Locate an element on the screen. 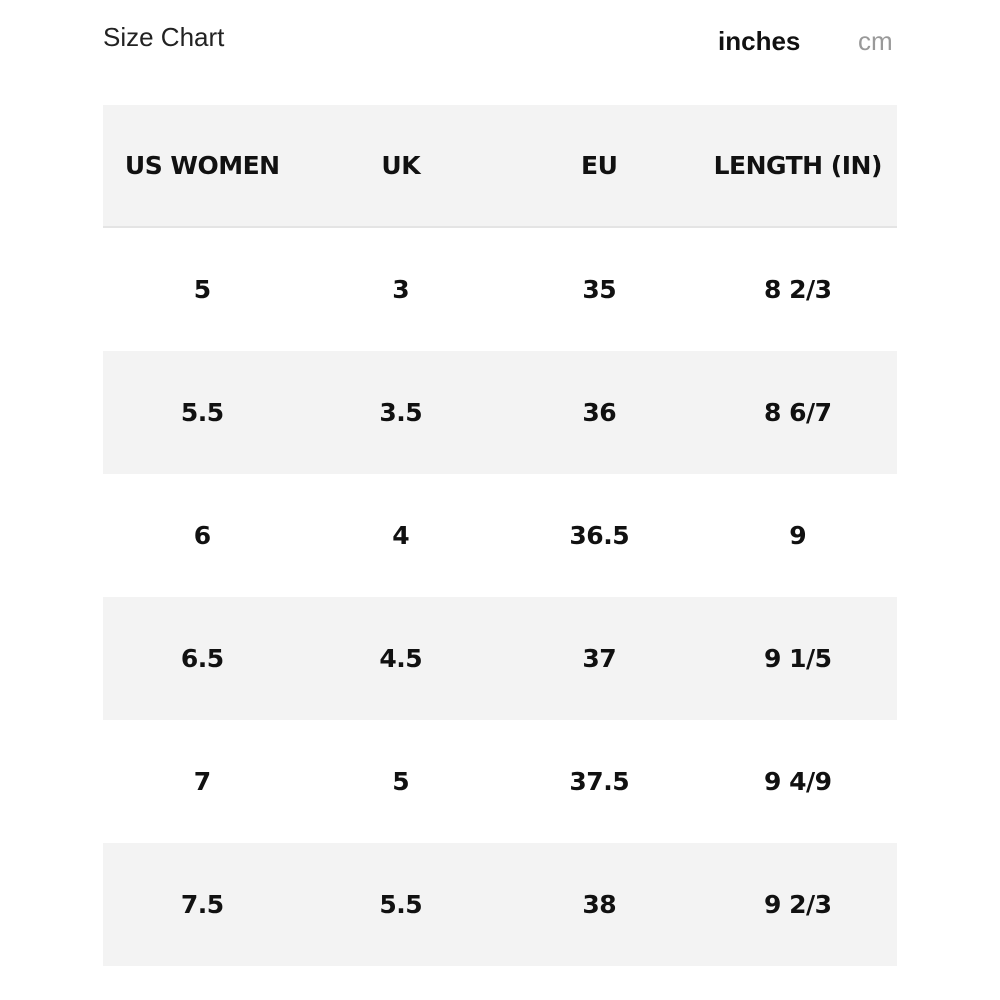 Image resolution: width=1000 pixels, height=1000 pixels. table-row: 6 4 36.5 9 is located at coordinates (500, 535).